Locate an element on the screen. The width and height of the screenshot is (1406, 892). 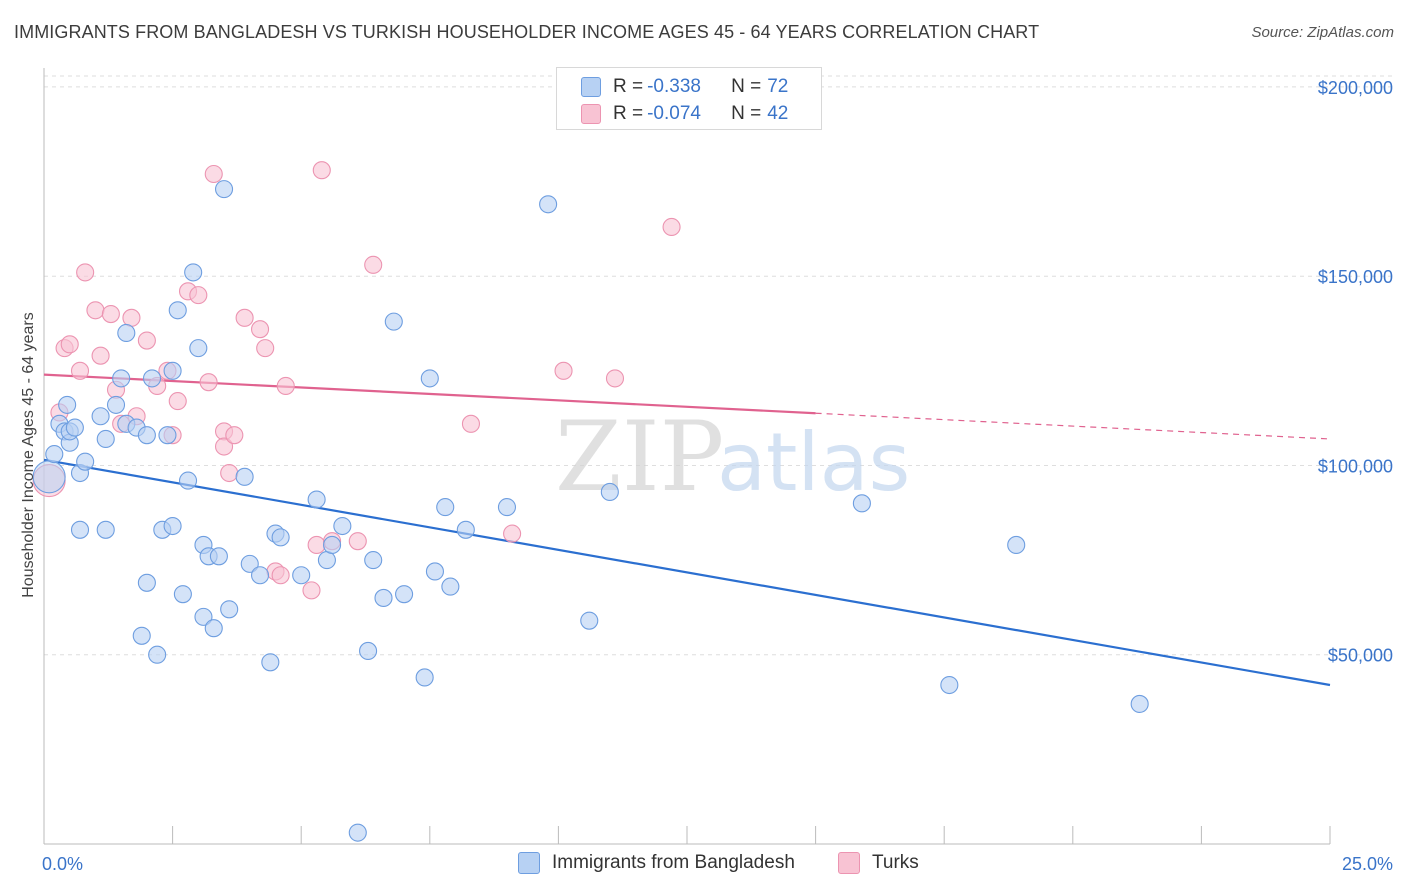
legend-n-value: 72 is located at coordinates (778, 86).